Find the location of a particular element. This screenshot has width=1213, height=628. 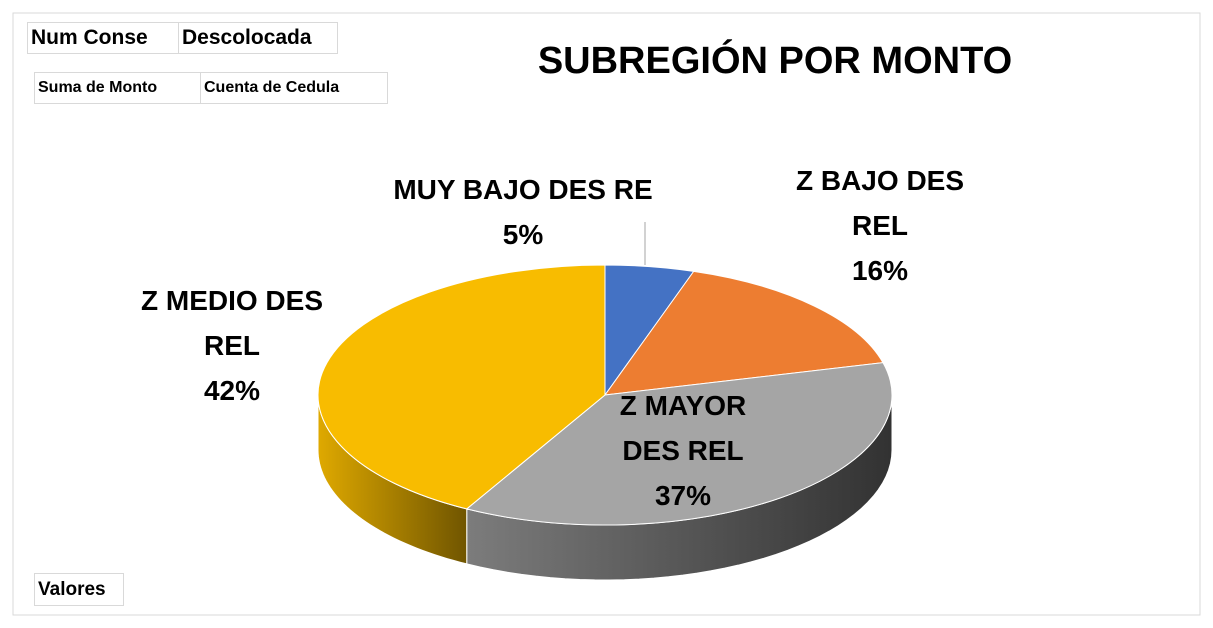

label-category: Z MAYOR DES REL is located at coordinates (683, 428).